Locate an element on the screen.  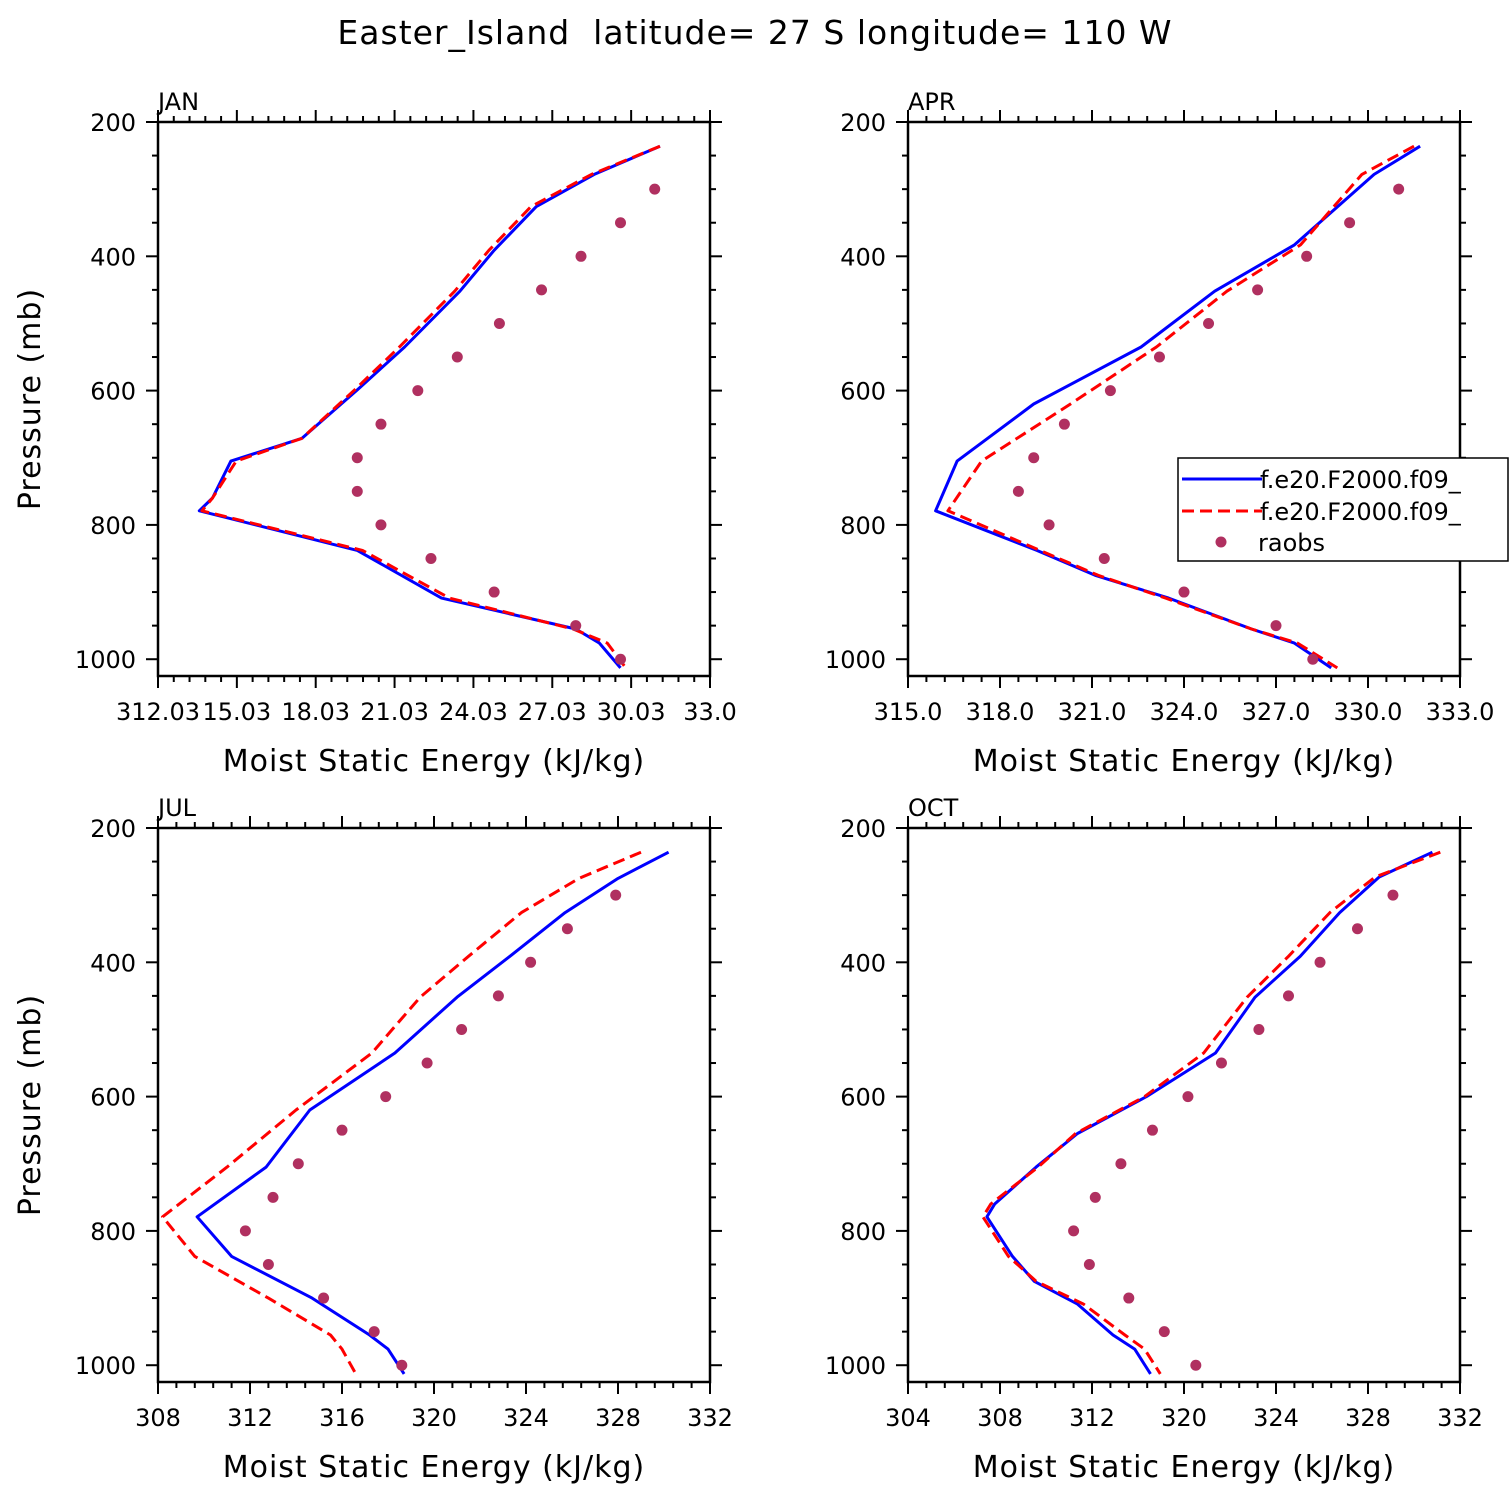
legend-box is located at coordinates (1343, 509).